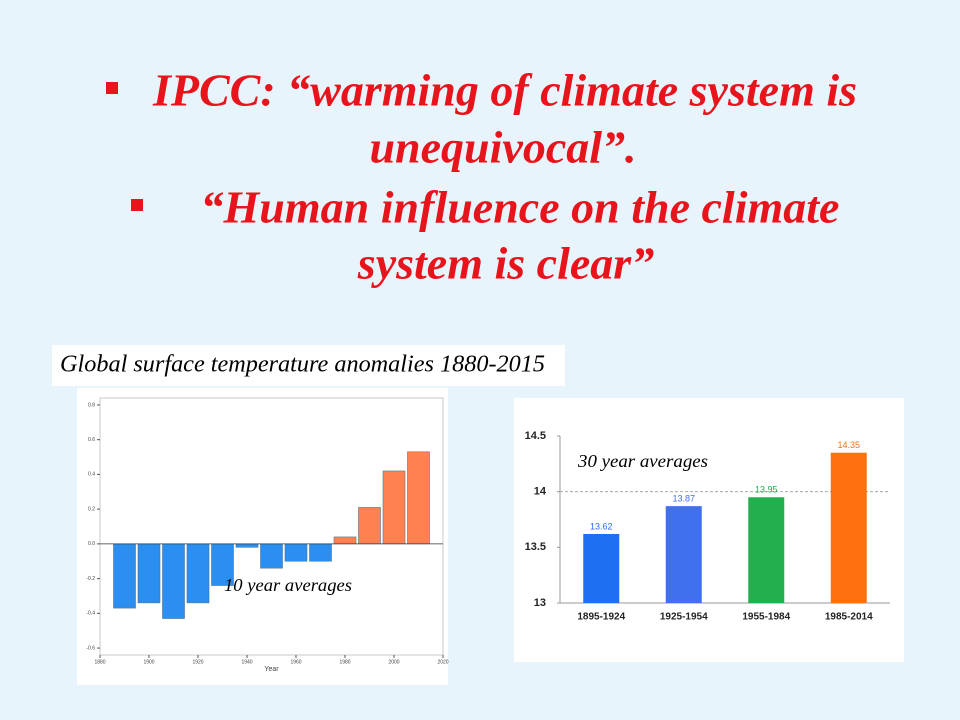 Image resolution: width=960 pixels, height=720 pixels. Describe the element at coordinates (91, 509) in the screenshot. I see `y-tick-label: 0.2` at that location.